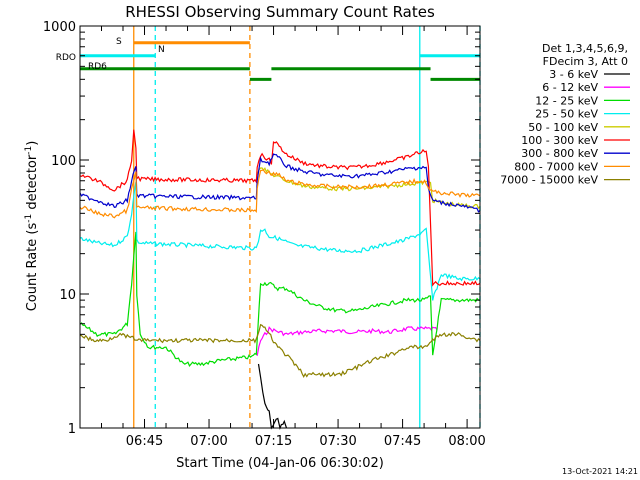 This screenshot has width=640, height=480. What do you see at coordinates (63, 161) in the screenshot?
I see `y-tick-label-2: 100` at bounding box center [63, 161].